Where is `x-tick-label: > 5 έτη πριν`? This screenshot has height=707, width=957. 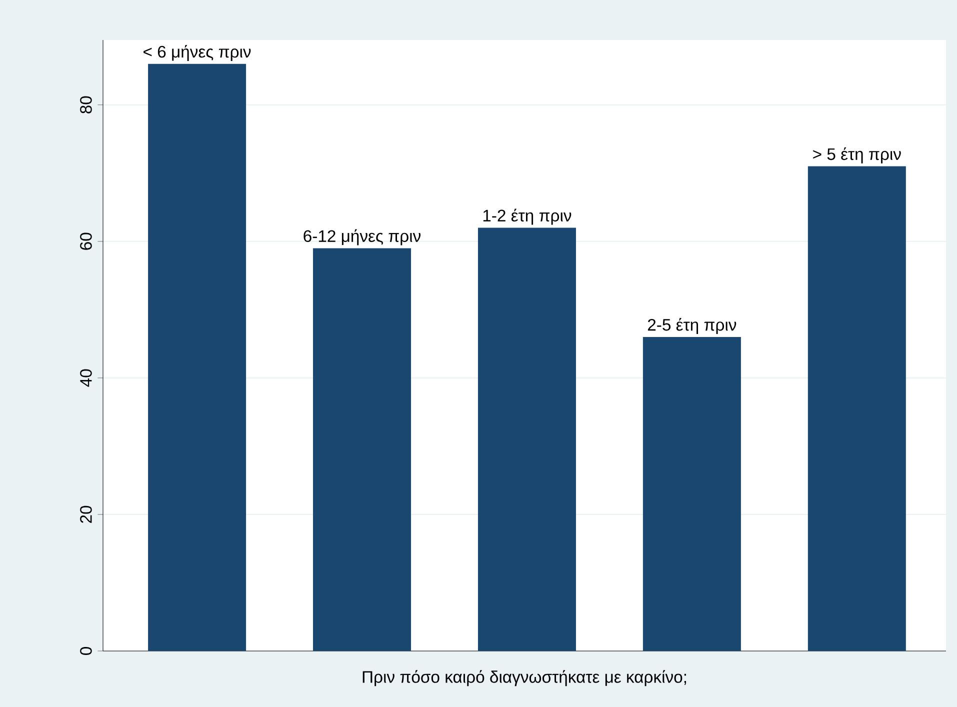 x-tick-label: > 5 έτη πριν is located at coordinates (857, 155).